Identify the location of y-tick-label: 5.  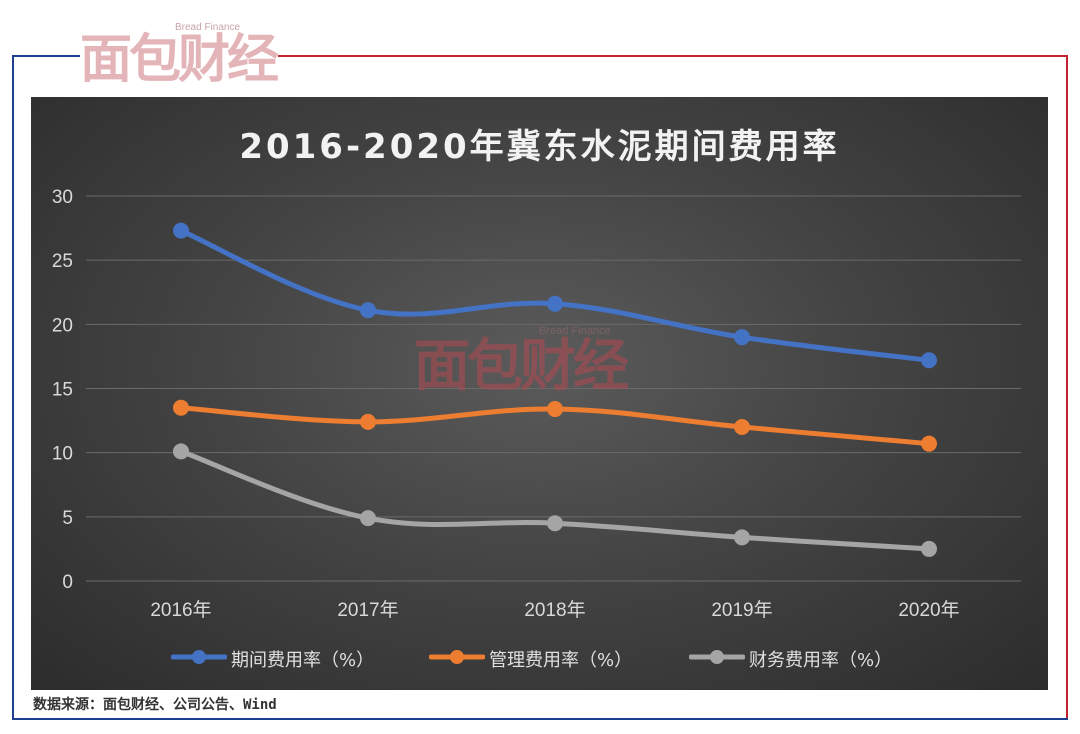
(67, 518).